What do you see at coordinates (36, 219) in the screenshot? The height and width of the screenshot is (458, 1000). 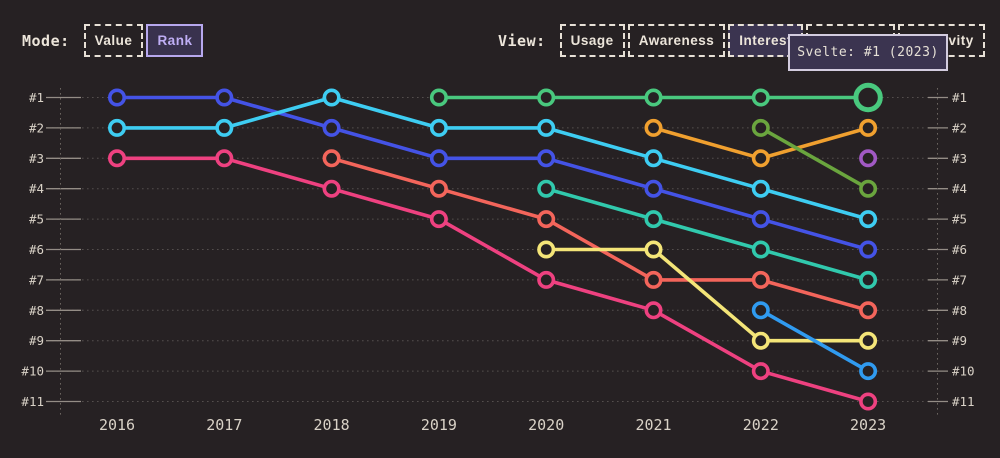 I see `left-rank-label-5: #5` at bounding box center [36, 219].